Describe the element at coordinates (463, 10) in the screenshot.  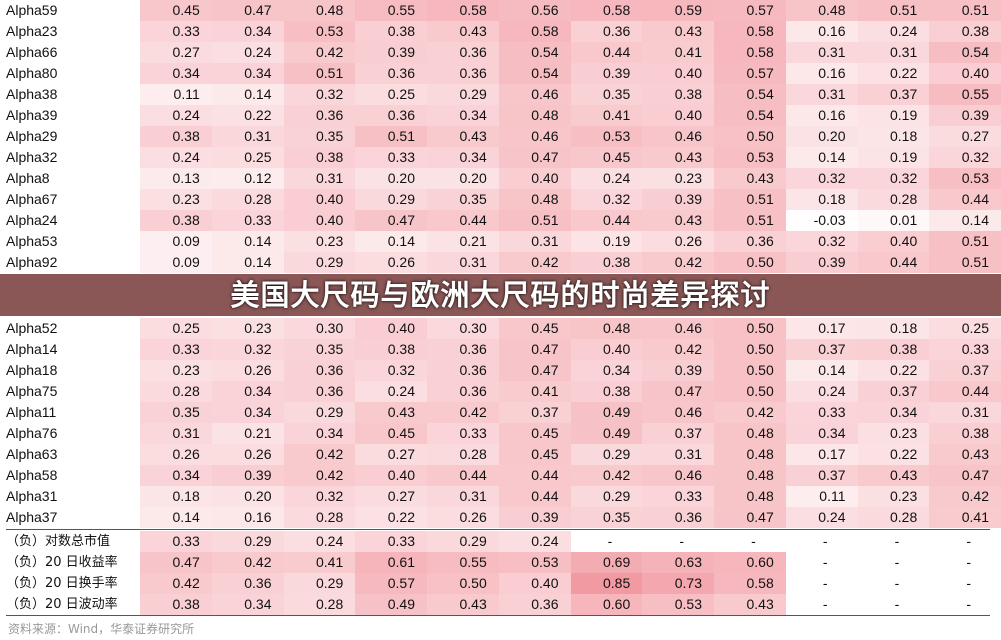
I see `heatmap-cell: 0.58` at that location.